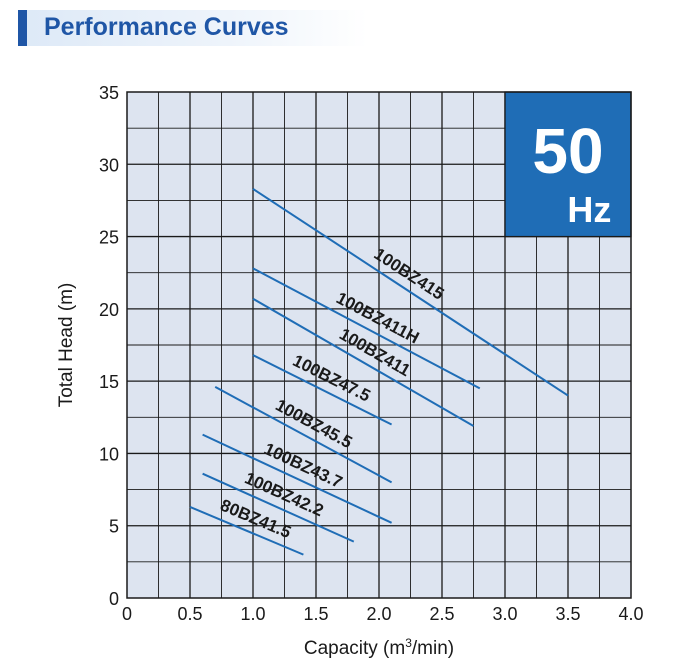 Image resolution: width=675 pixels, height=672 pixels. What do you see at coordinates (589, 209) in the screenshot?
I see `frequency-unit: Hz` at bounding box center [589, 209].